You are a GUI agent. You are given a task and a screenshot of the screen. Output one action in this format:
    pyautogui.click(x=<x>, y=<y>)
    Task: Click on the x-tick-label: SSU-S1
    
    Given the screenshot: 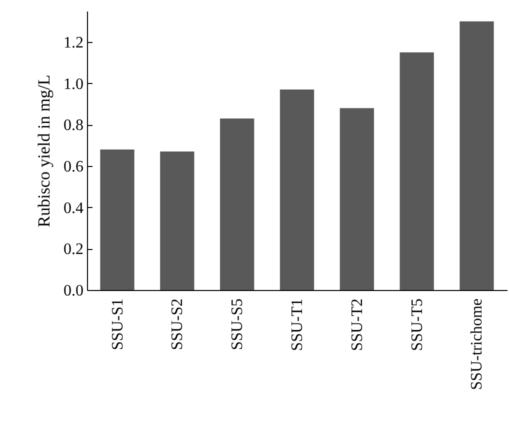 What is the action you would take?
    pyautogui.click(x=117, y=324)
    